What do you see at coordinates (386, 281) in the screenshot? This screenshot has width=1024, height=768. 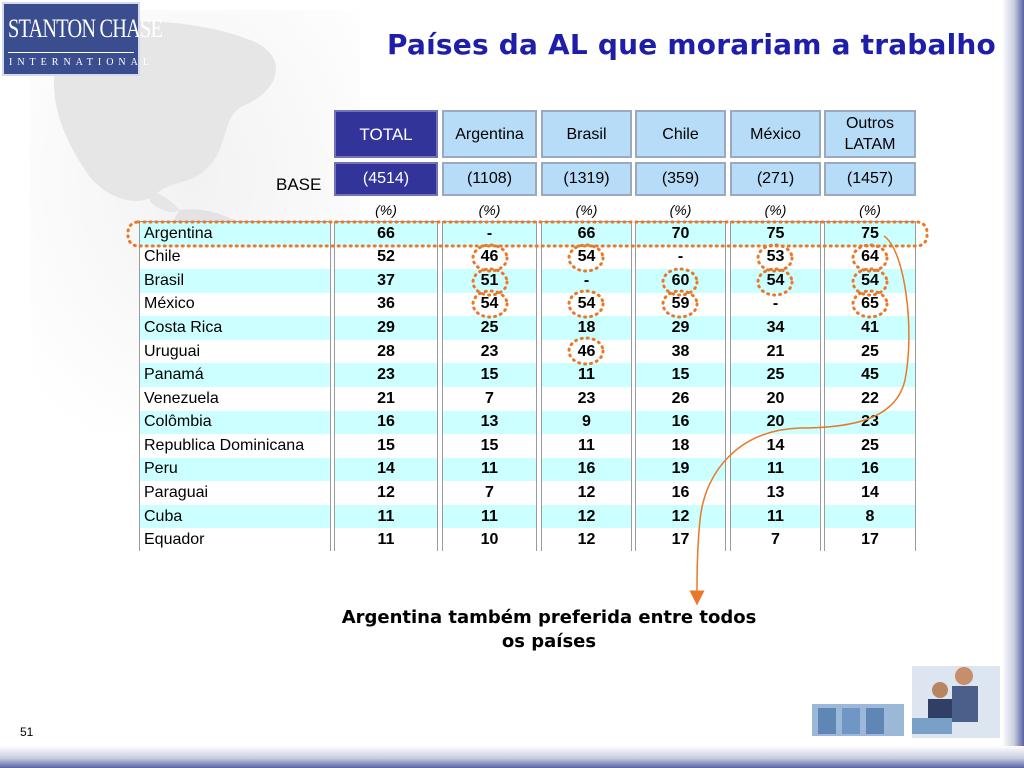 I see `table-cell: 37` at bounding box center [386, 281].